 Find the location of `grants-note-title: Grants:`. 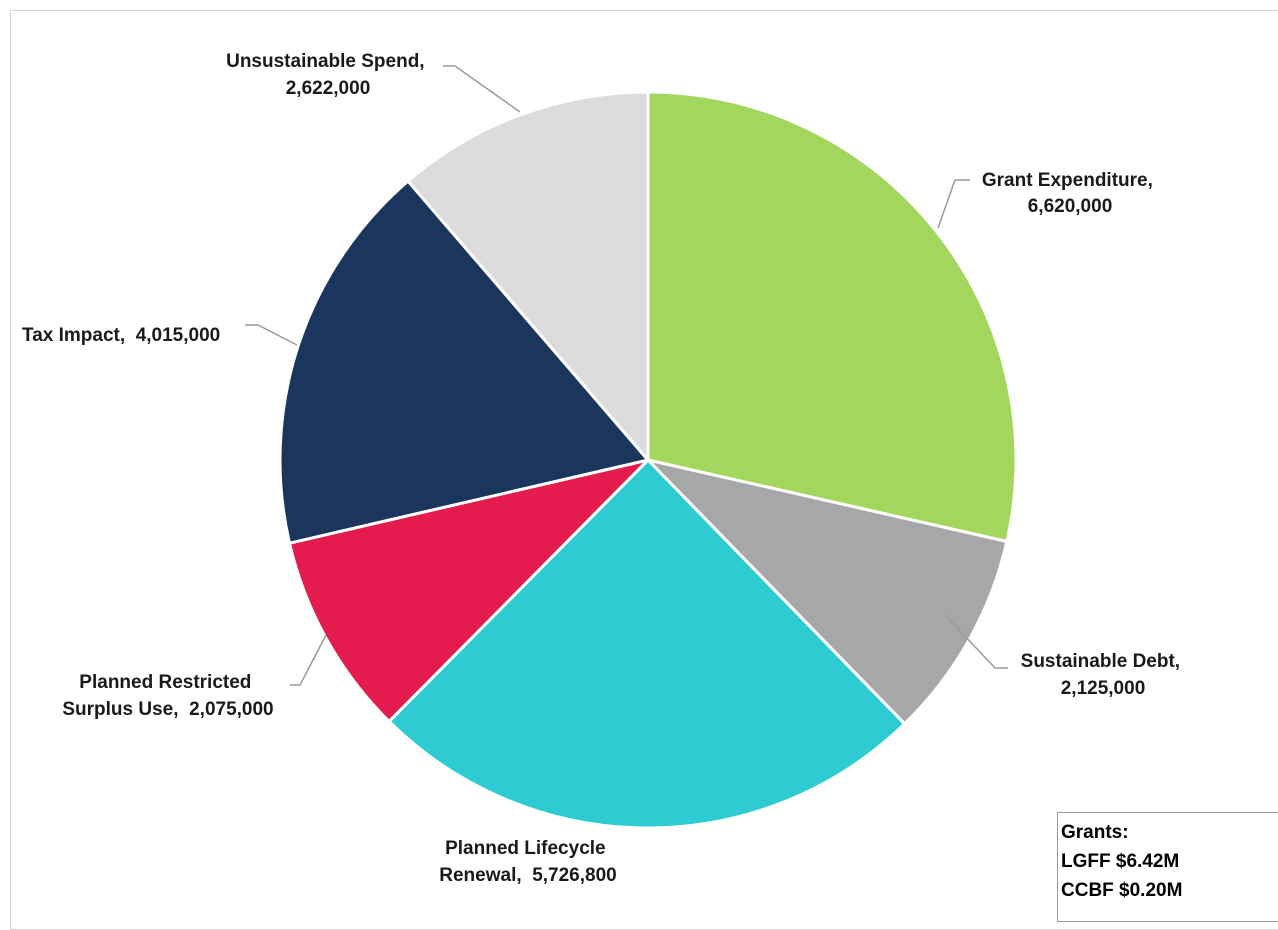

grants-note-title: Grants: is located at coordinates (1095, 832).